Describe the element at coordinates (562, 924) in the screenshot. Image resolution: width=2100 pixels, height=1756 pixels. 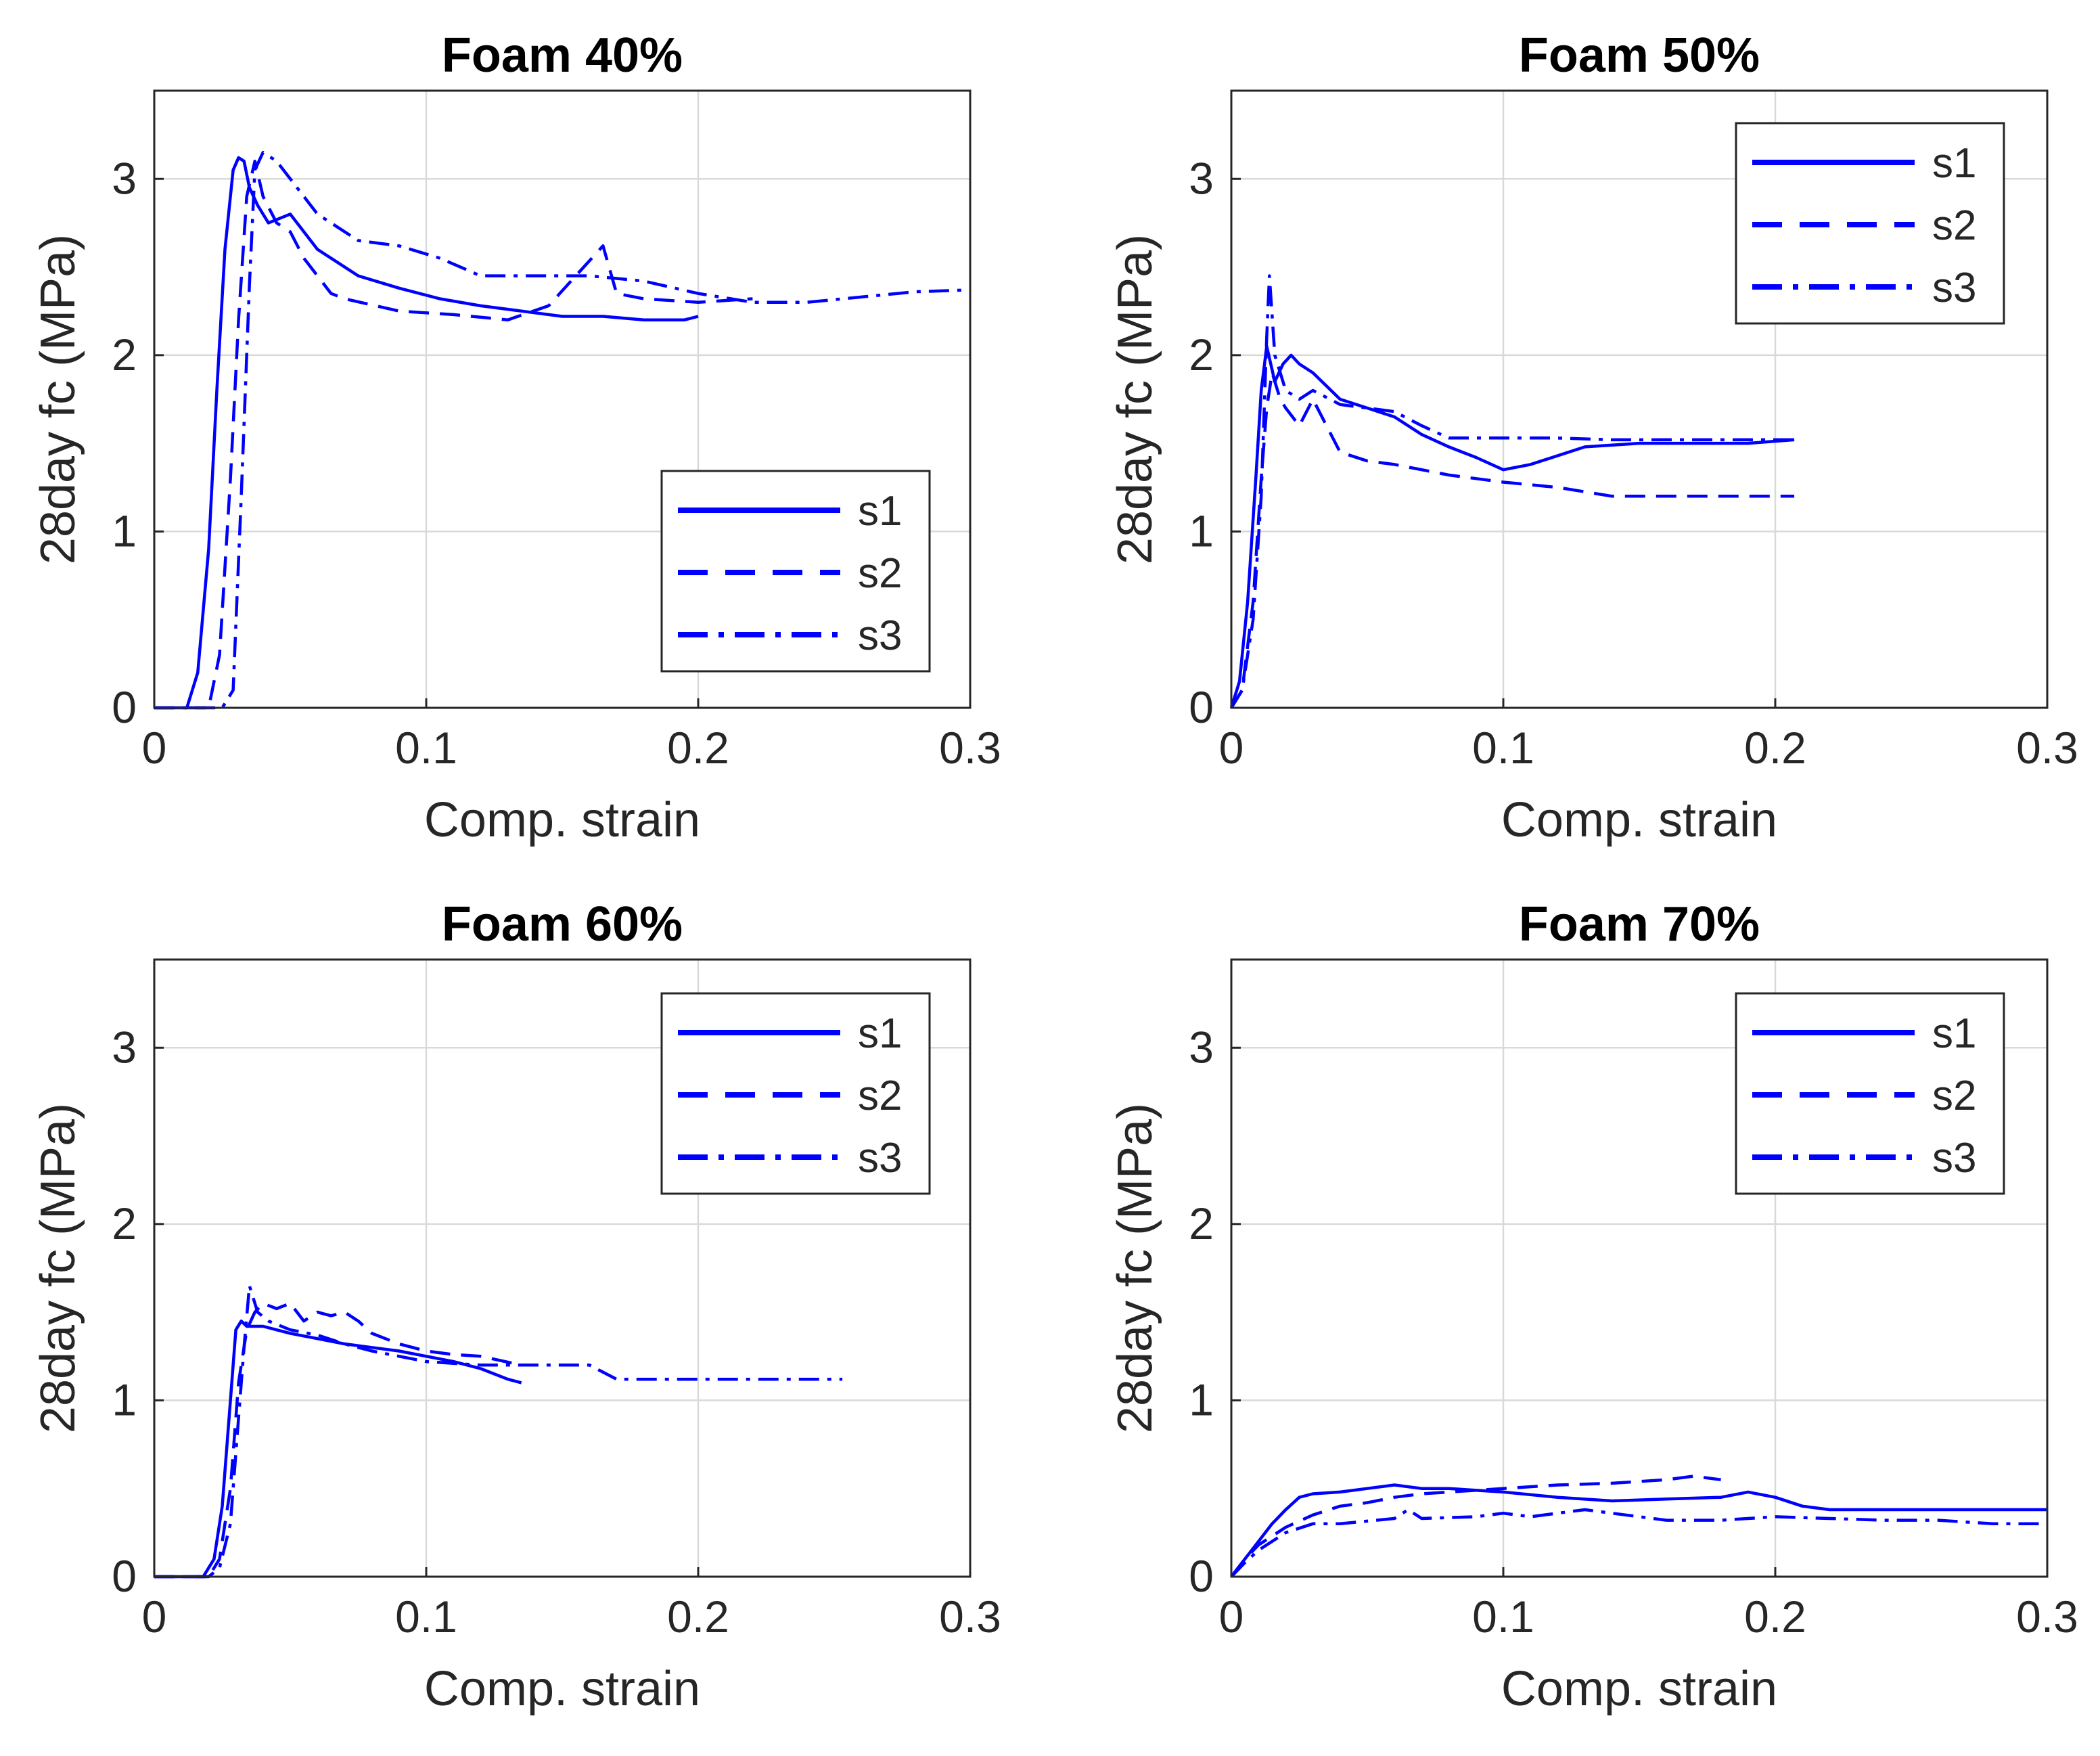
I see `chart-title: Foam 60%` at that location.